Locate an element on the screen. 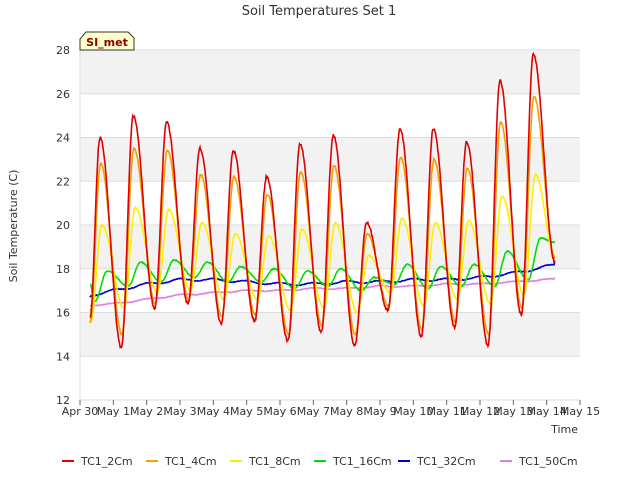 The image size is (640, 480). y-tick-label: 24 is located at coordinates (63, 138).